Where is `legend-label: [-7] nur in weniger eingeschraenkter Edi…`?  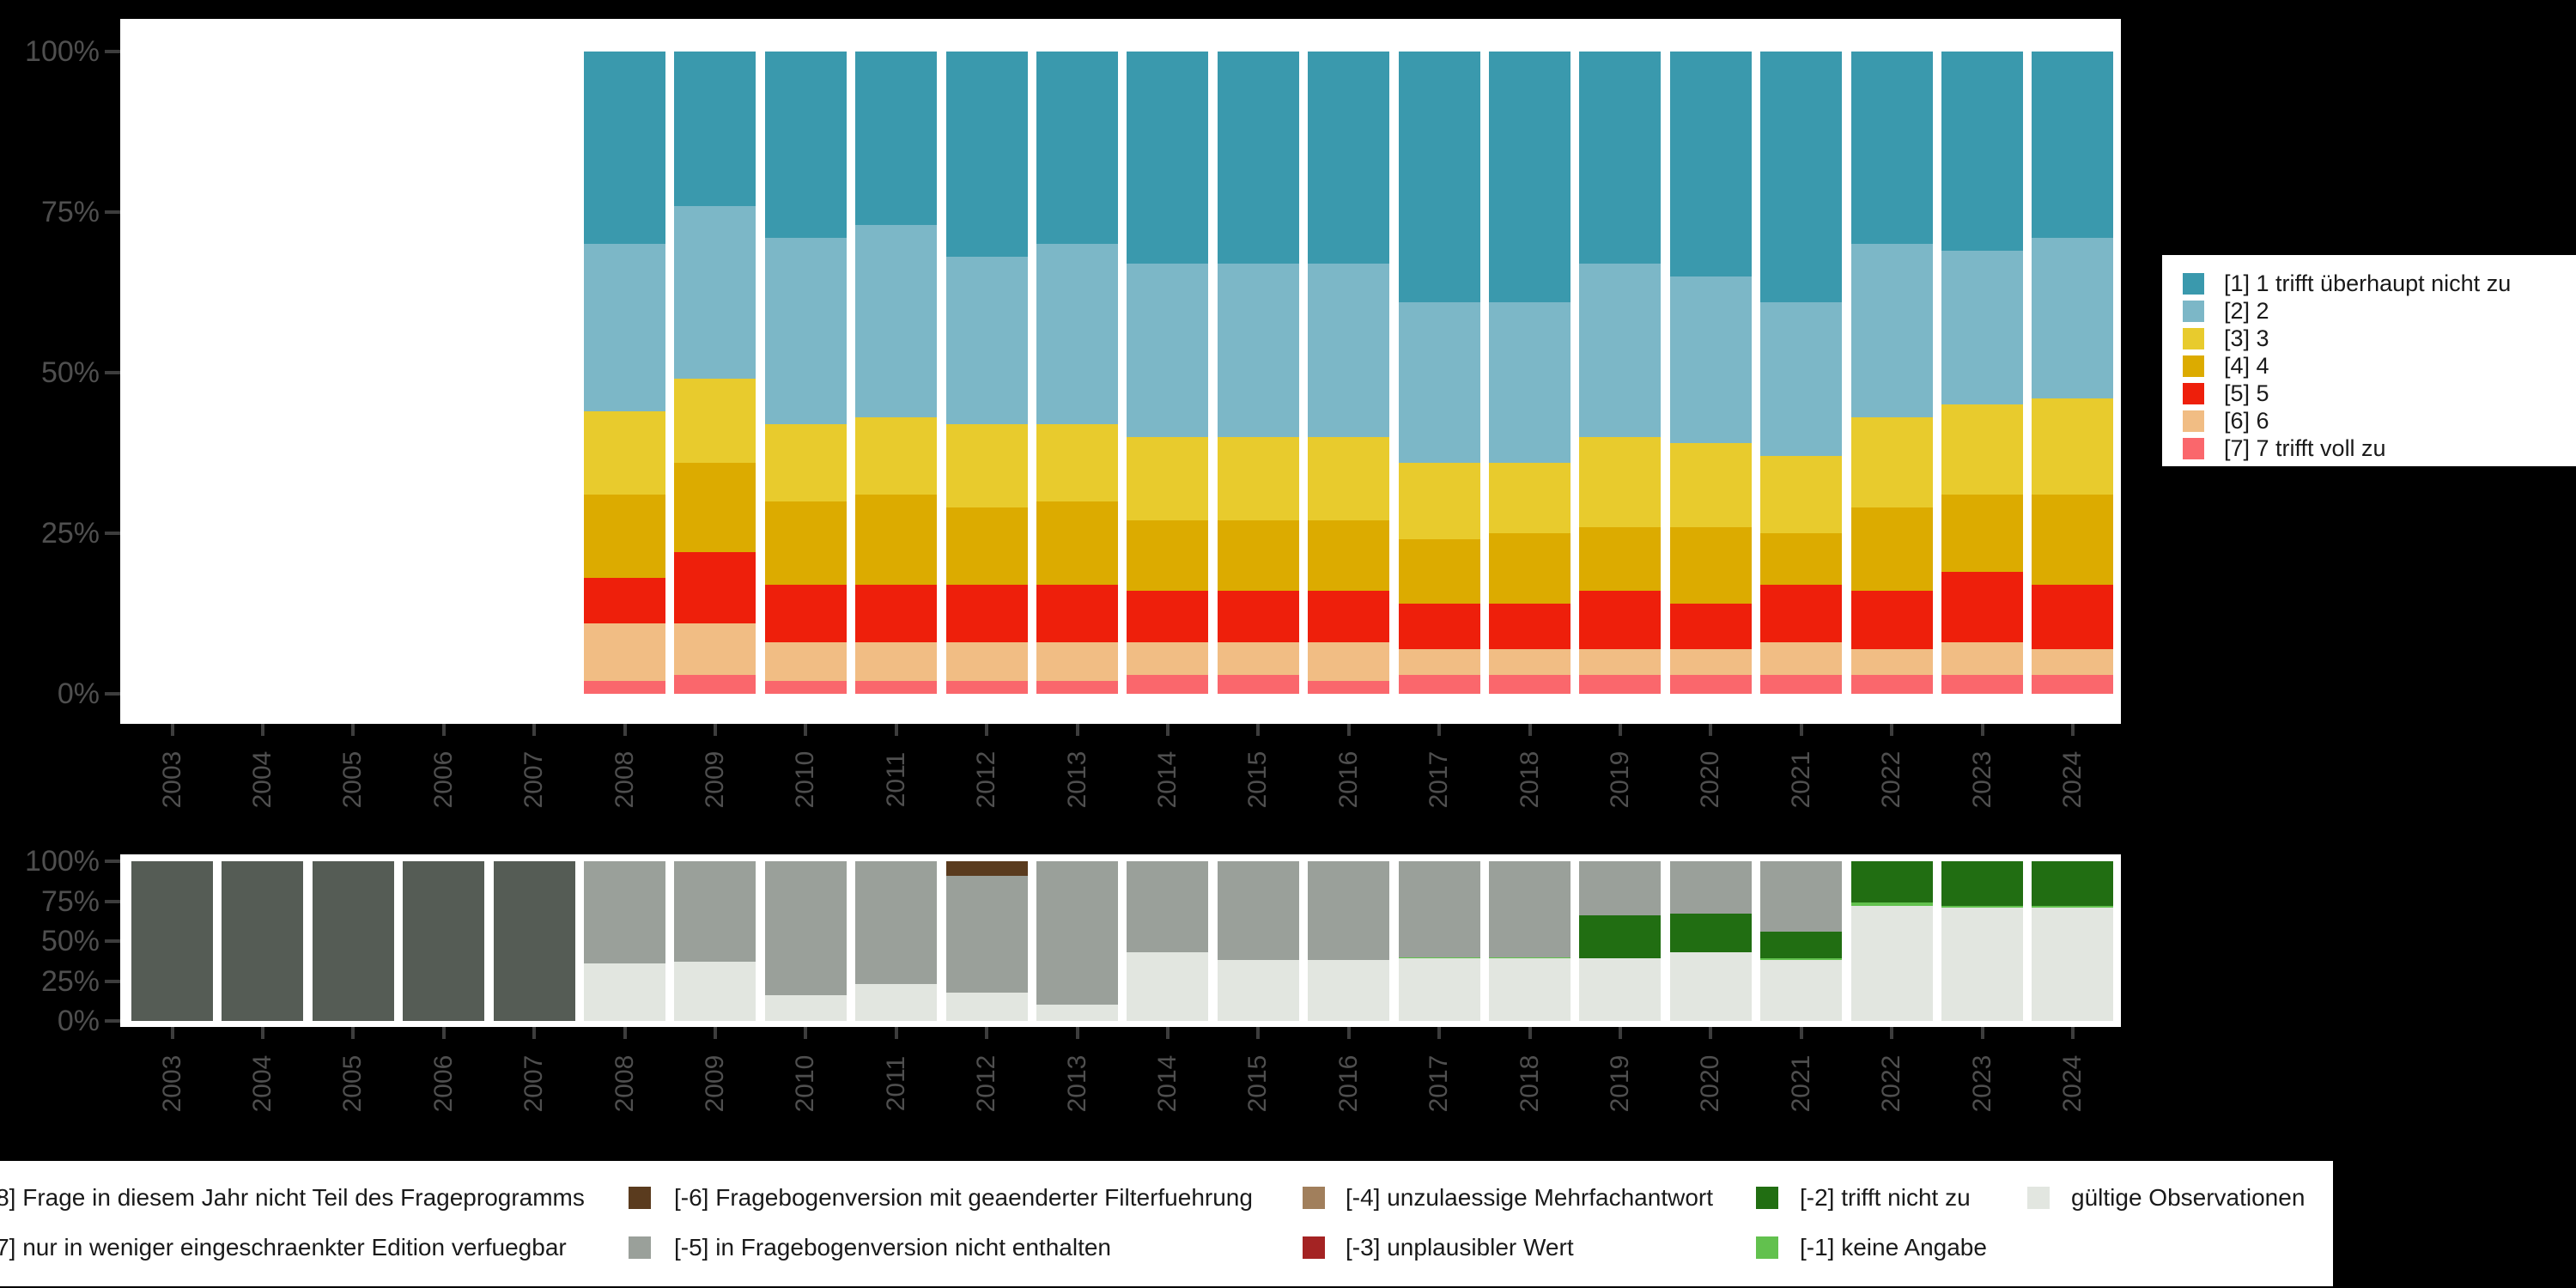
legend-label: [-7] nur in weniger eingeschraenkter Edi… is located at coordinates (283, 1247).